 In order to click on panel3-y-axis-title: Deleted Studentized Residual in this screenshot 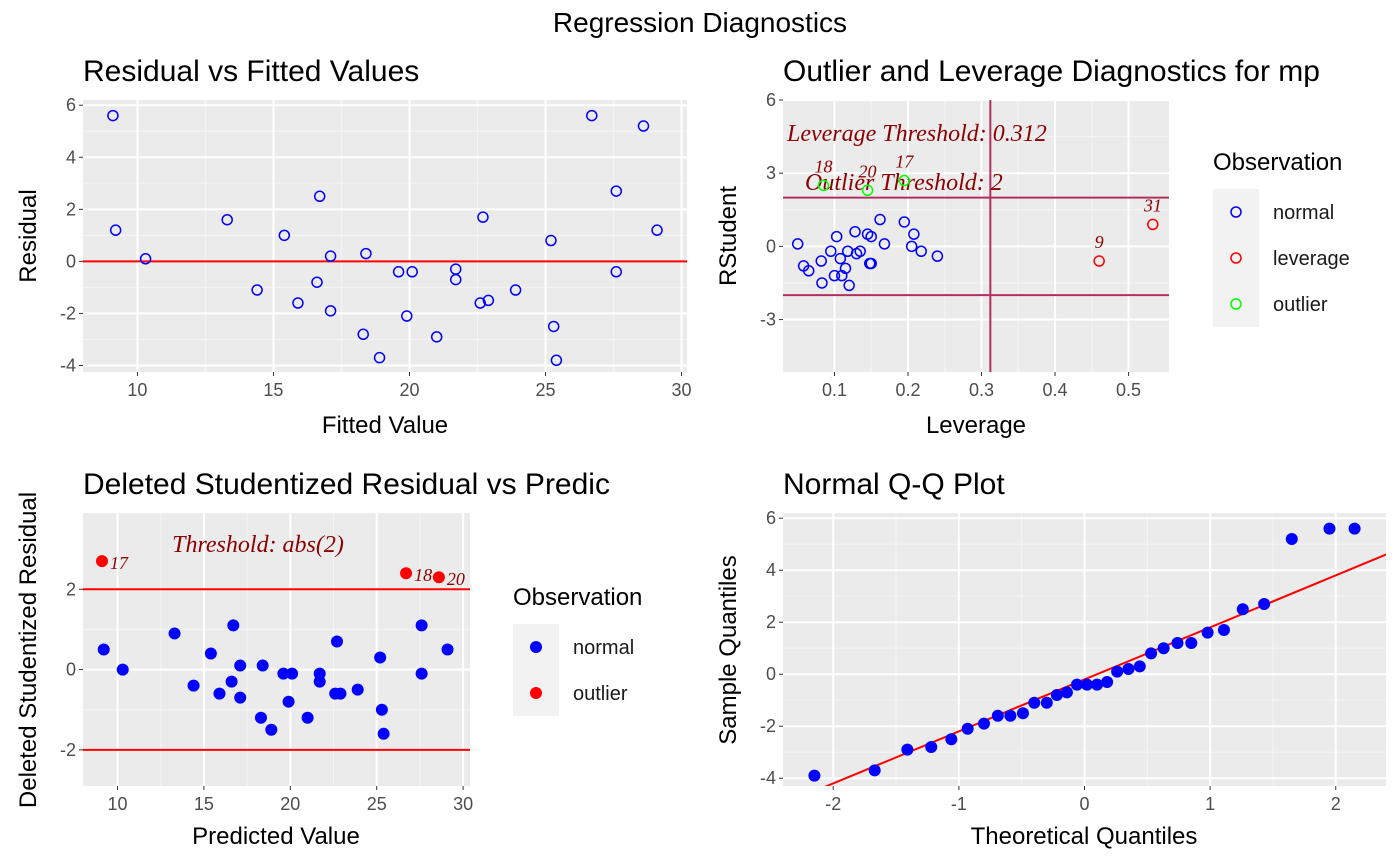, I will do `click(28, 650)`.